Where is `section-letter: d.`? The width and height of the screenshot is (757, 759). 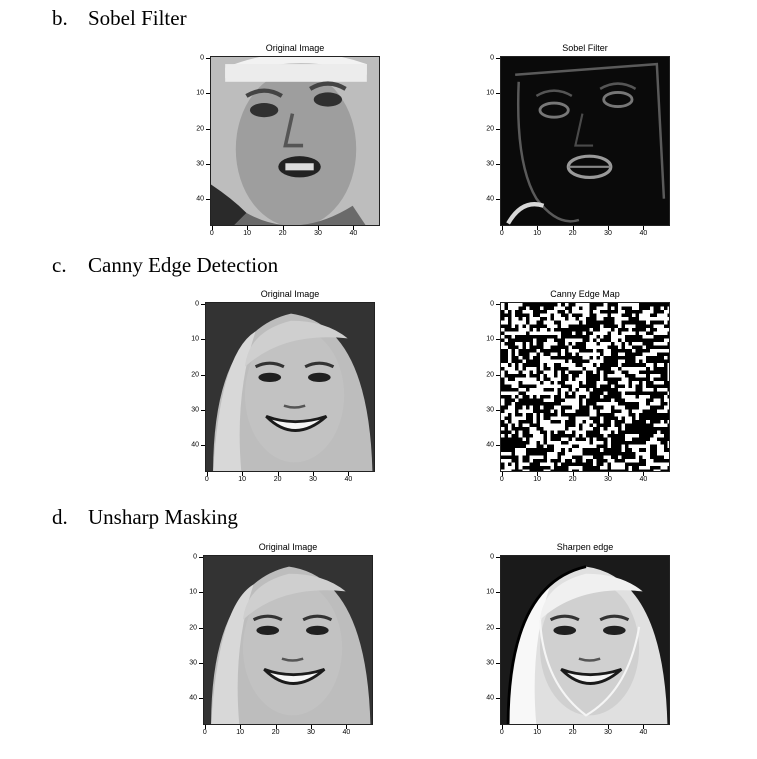
section-letter: d. is located at coordinates (60, 517).